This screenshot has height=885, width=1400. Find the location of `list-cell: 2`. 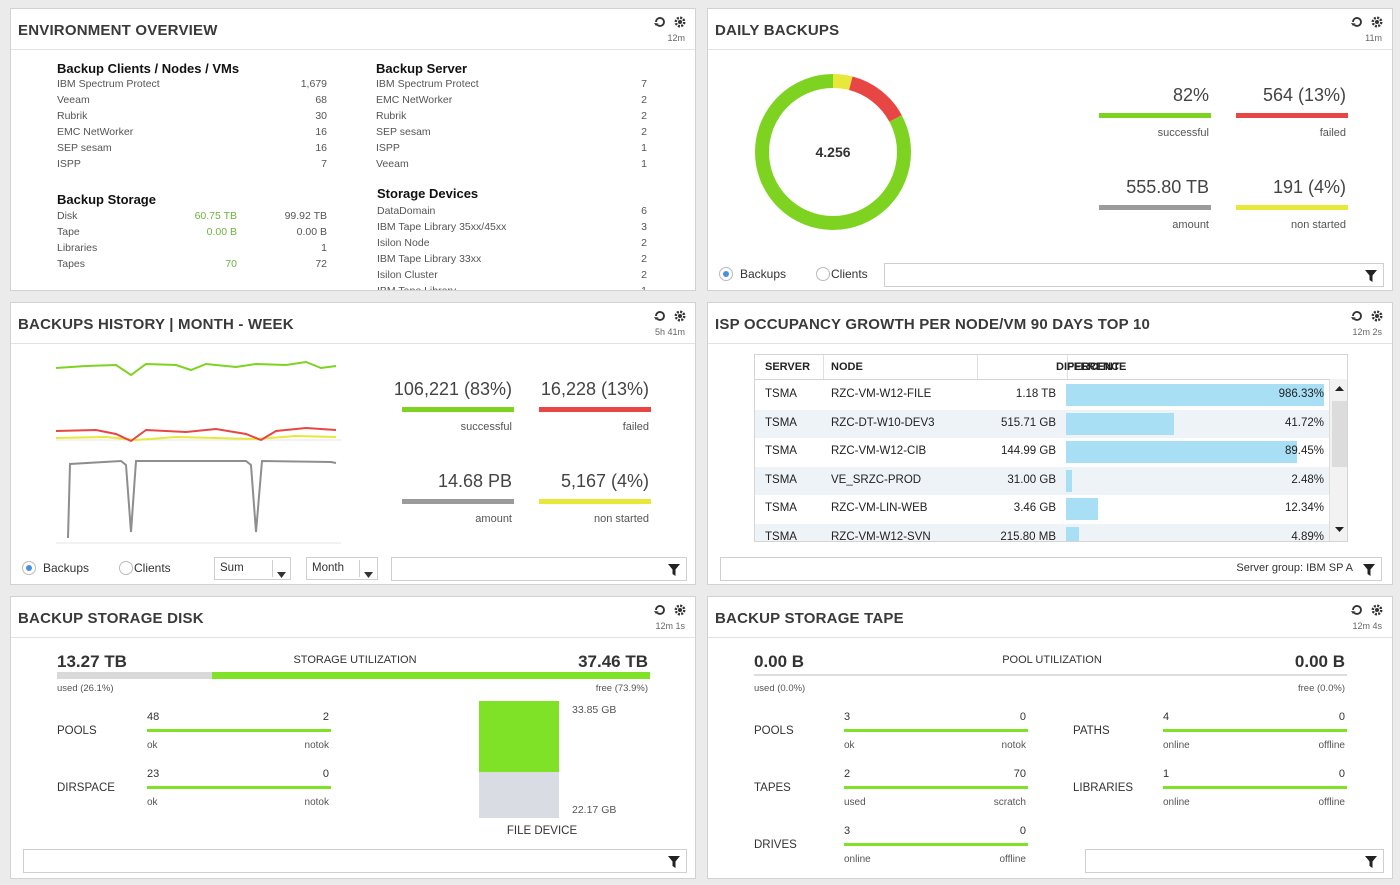

list-cell: 2 is located at coordinates (644, 258).